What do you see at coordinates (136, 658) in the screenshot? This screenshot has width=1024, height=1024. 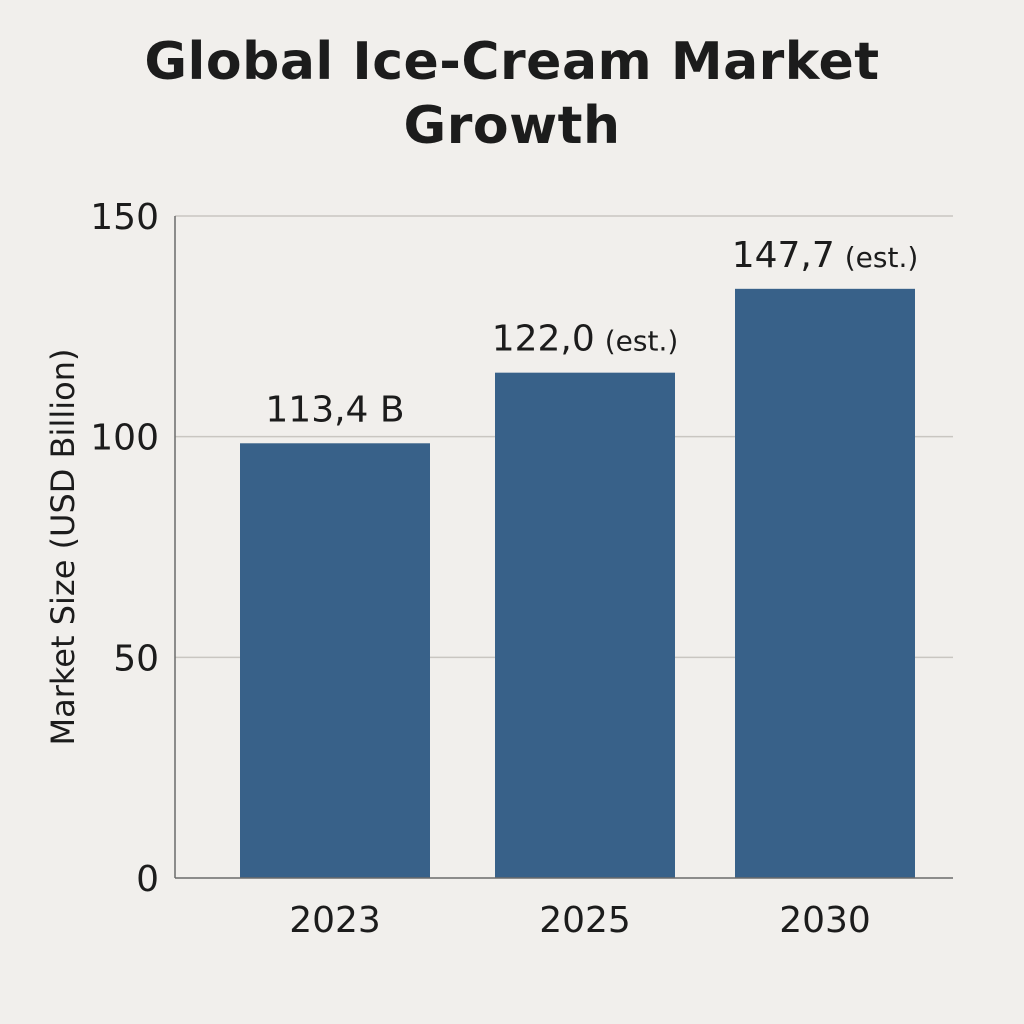 I see `y-tick-label: 50` at bounding box center [136, 658].